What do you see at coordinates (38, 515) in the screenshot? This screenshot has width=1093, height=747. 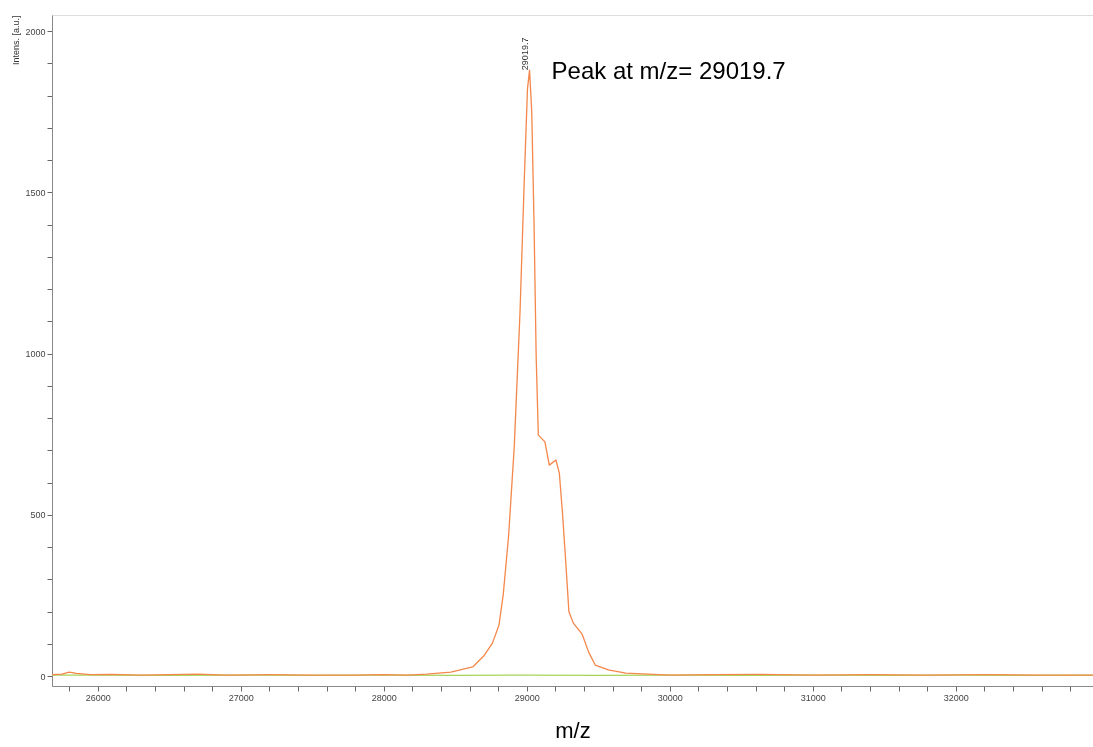 I see `y-tick-label: 500` at bounding box center [38, 515].